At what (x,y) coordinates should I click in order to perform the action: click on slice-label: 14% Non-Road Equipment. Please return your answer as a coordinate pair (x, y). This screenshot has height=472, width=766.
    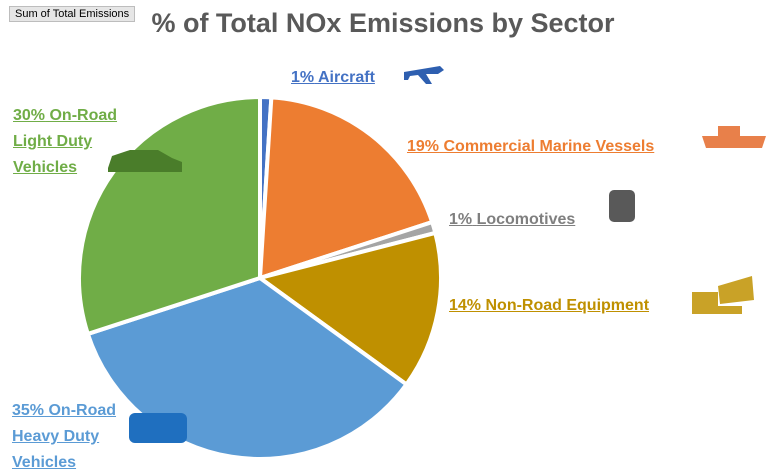
    Looking at the image, I should click on (574, 306).